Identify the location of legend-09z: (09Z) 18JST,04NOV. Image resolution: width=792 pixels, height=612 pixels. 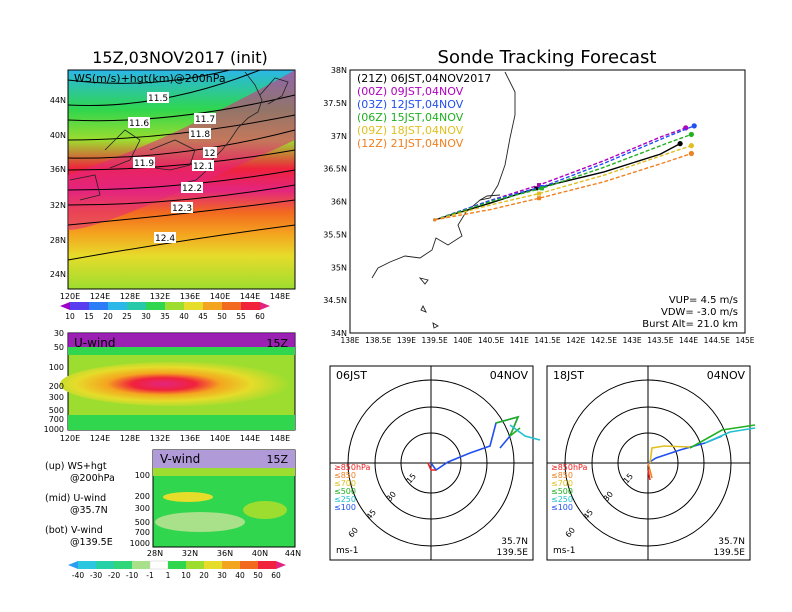
(410, 130).